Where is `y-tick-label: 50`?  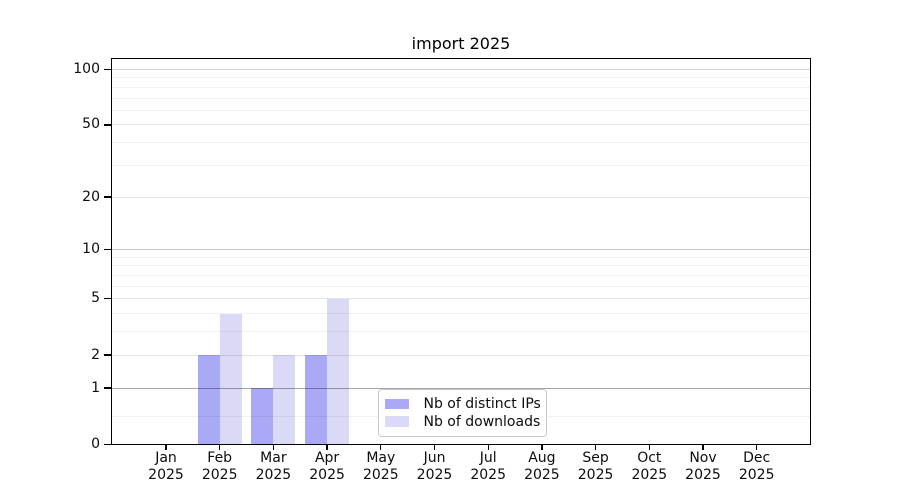 y-tick-label: 50 is located at coordinates (91, 124).